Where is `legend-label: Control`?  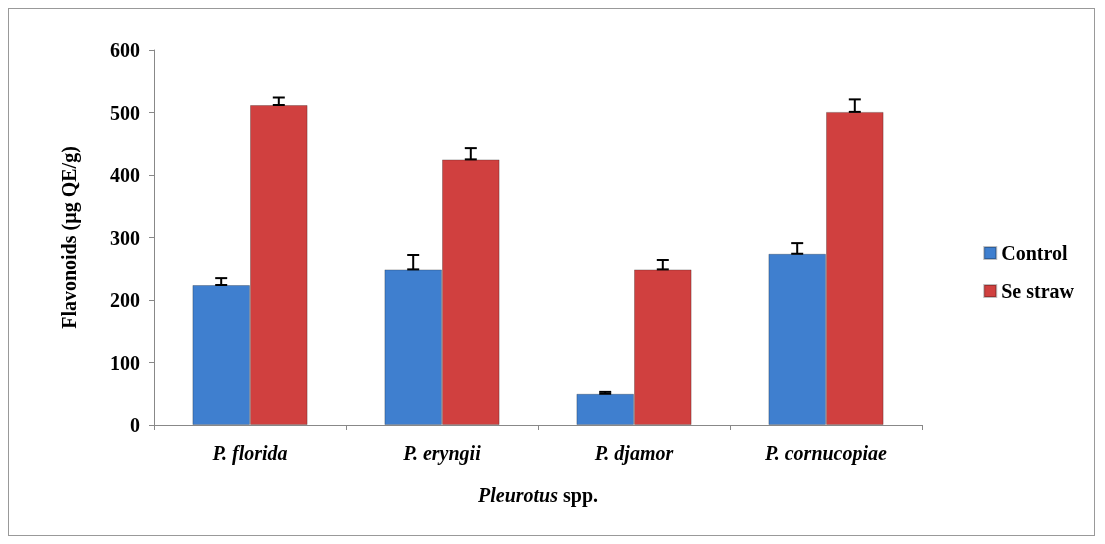 legend-label: Control is located at coordinates (1034, 253).